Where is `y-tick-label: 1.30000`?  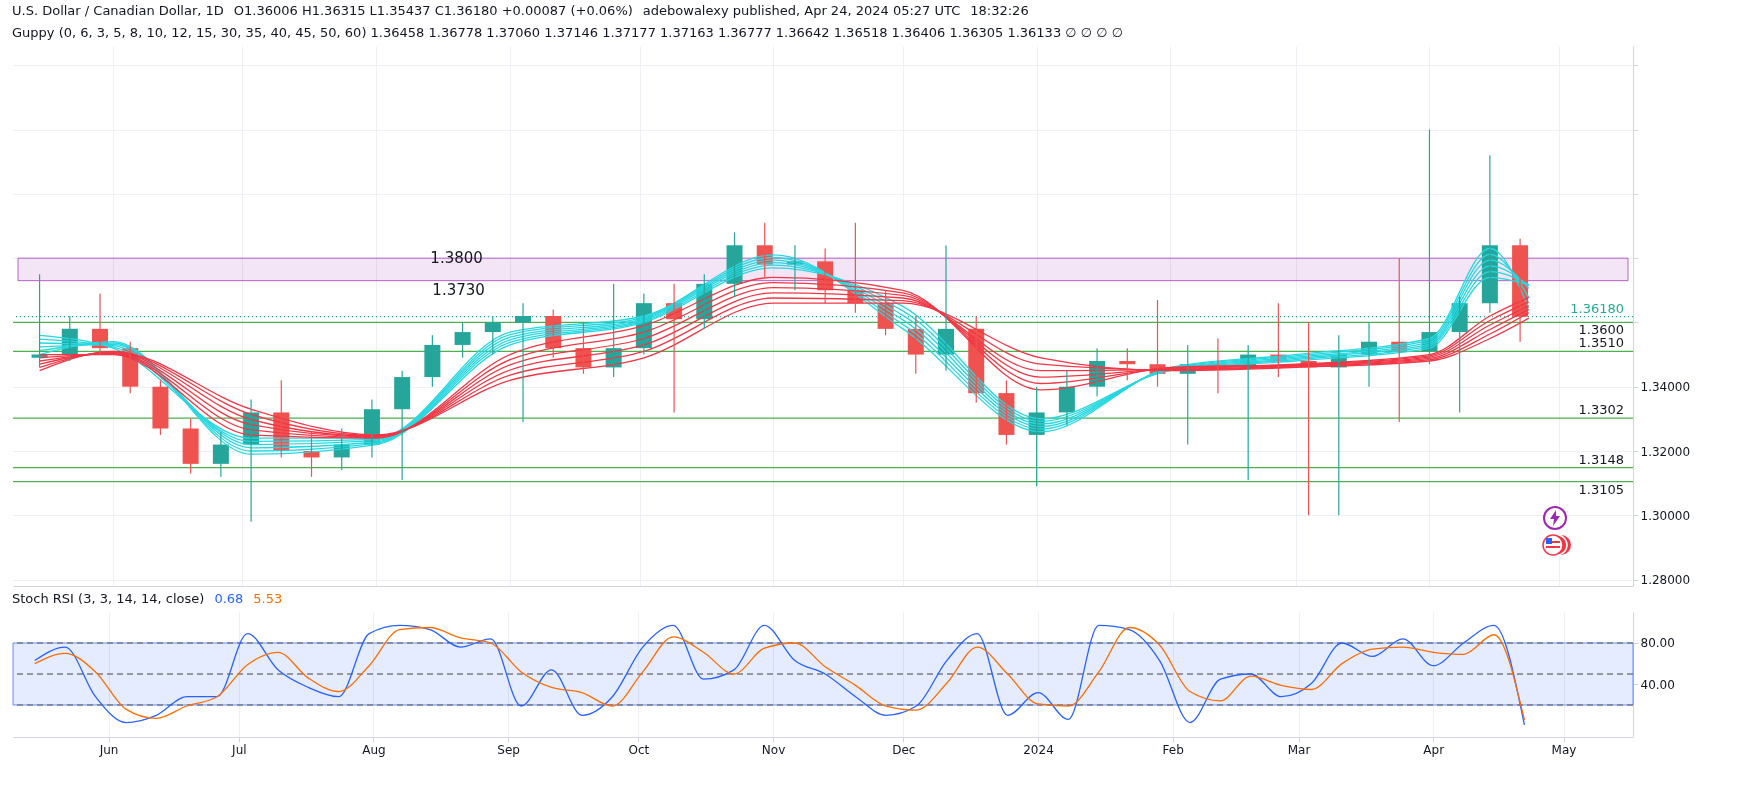 y-tick-label: 1.30000 is located at coordinates (1665, 515).